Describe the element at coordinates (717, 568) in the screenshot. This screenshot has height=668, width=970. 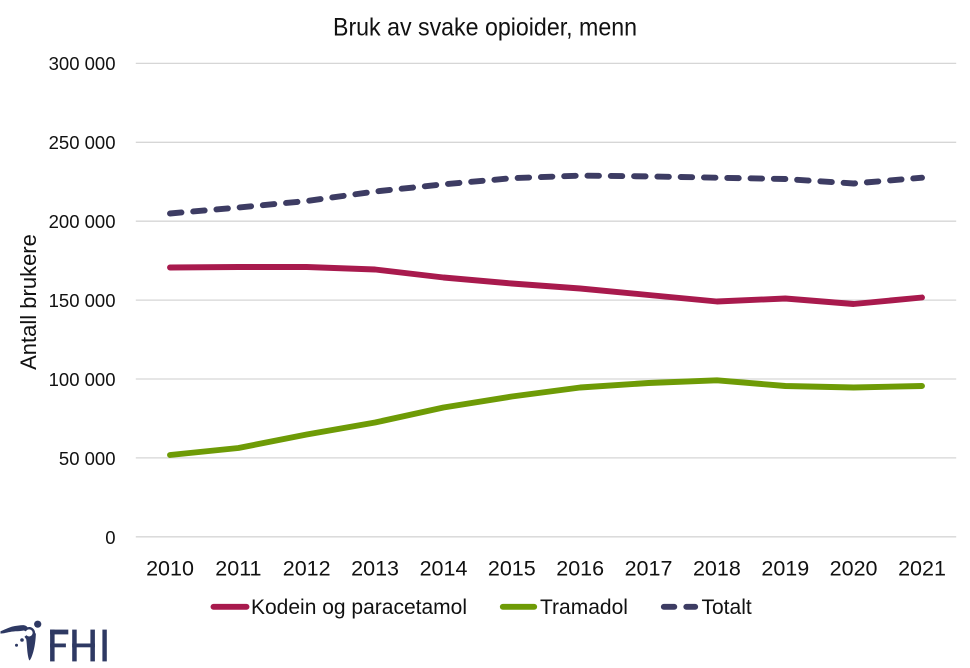
I see `svg-text: 2018` at that location.